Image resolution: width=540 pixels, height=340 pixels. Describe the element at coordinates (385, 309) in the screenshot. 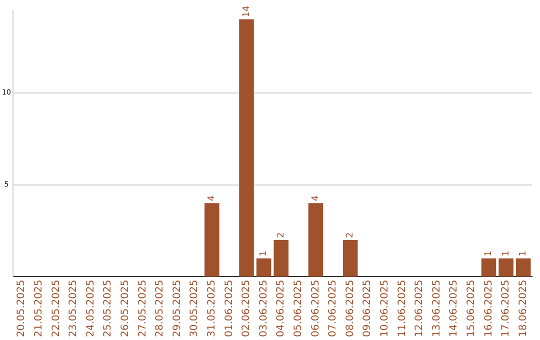

I see `x-tick-label: 10.06.2025` at that location.